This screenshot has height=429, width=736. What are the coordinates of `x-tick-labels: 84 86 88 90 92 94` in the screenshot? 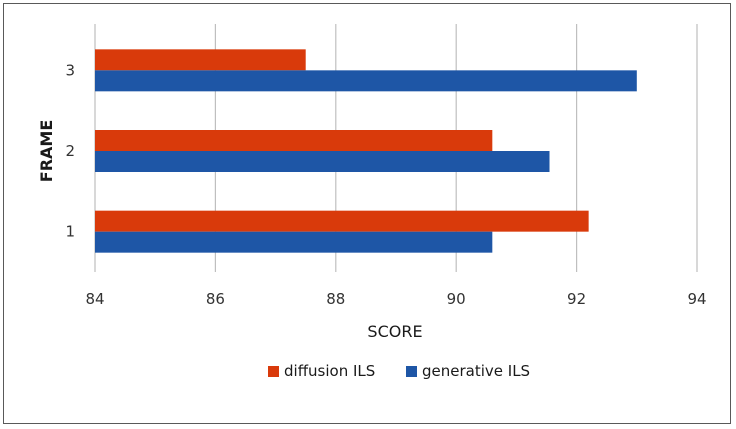 It's located at (395, 299).